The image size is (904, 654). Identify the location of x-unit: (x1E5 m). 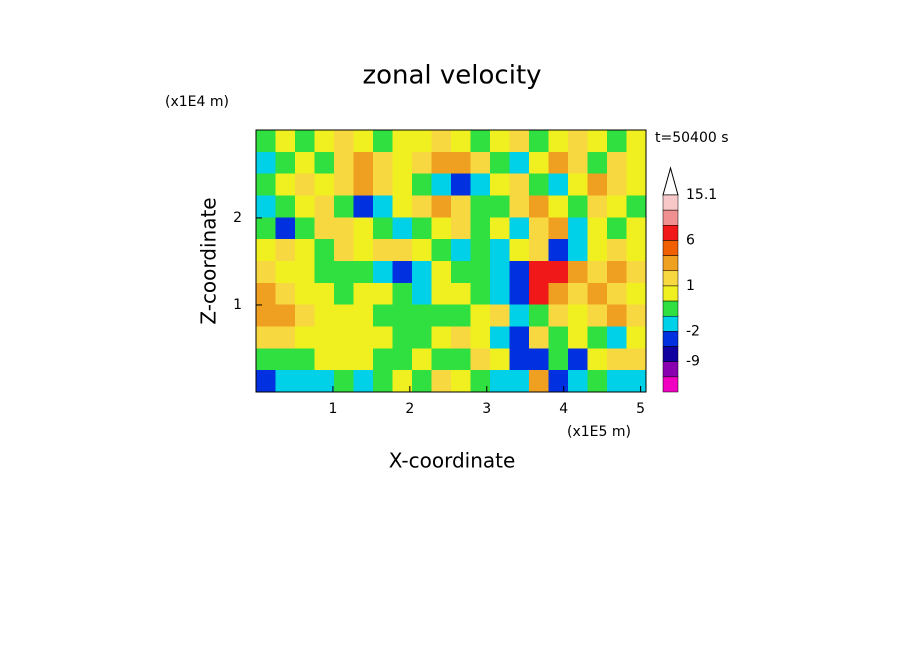
(599, 432).